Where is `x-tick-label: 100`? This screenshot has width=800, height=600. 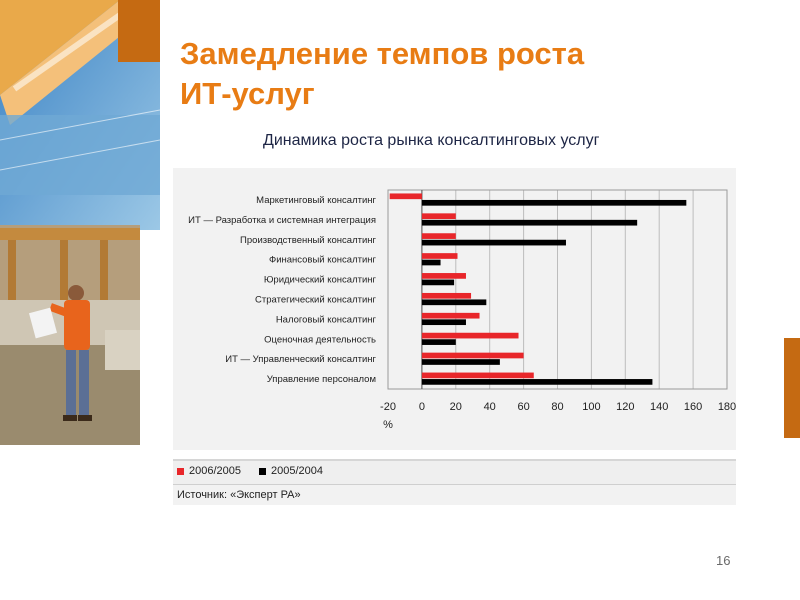
x-tick-label: 100 is located at coordinates (591, 407).